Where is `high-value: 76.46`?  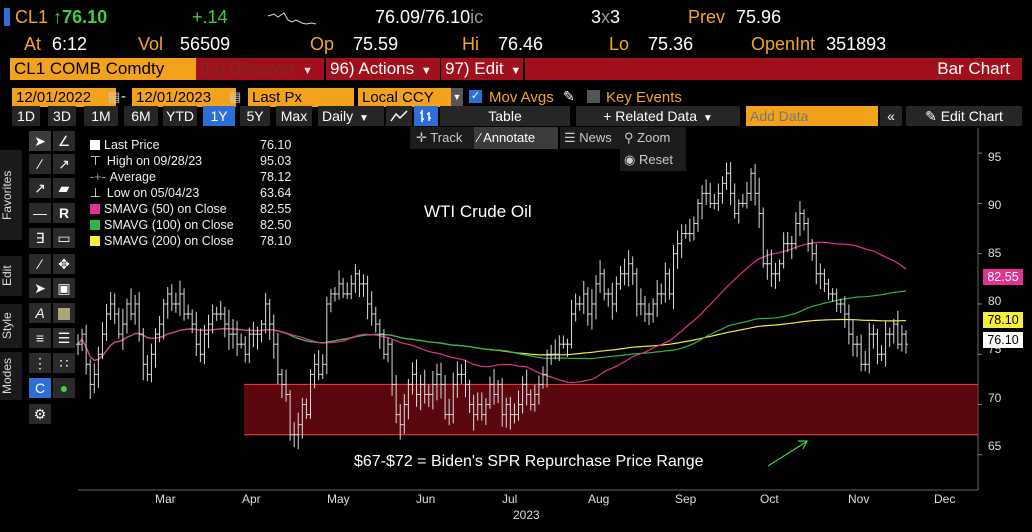 high-value: 76.46 is located at coordinates (521, 44).